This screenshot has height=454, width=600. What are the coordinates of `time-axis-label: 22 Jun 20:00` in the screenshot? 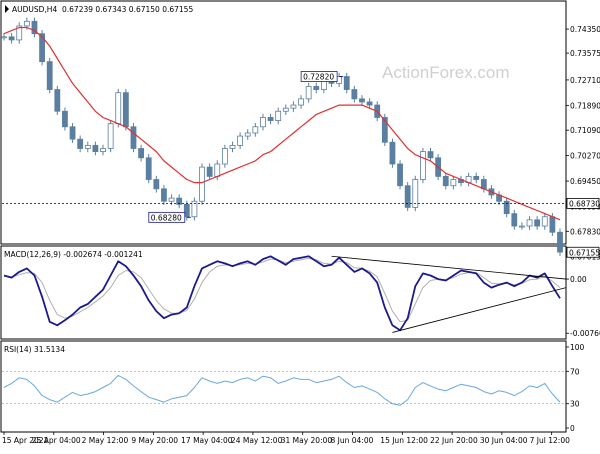 It's located at (454, 440).